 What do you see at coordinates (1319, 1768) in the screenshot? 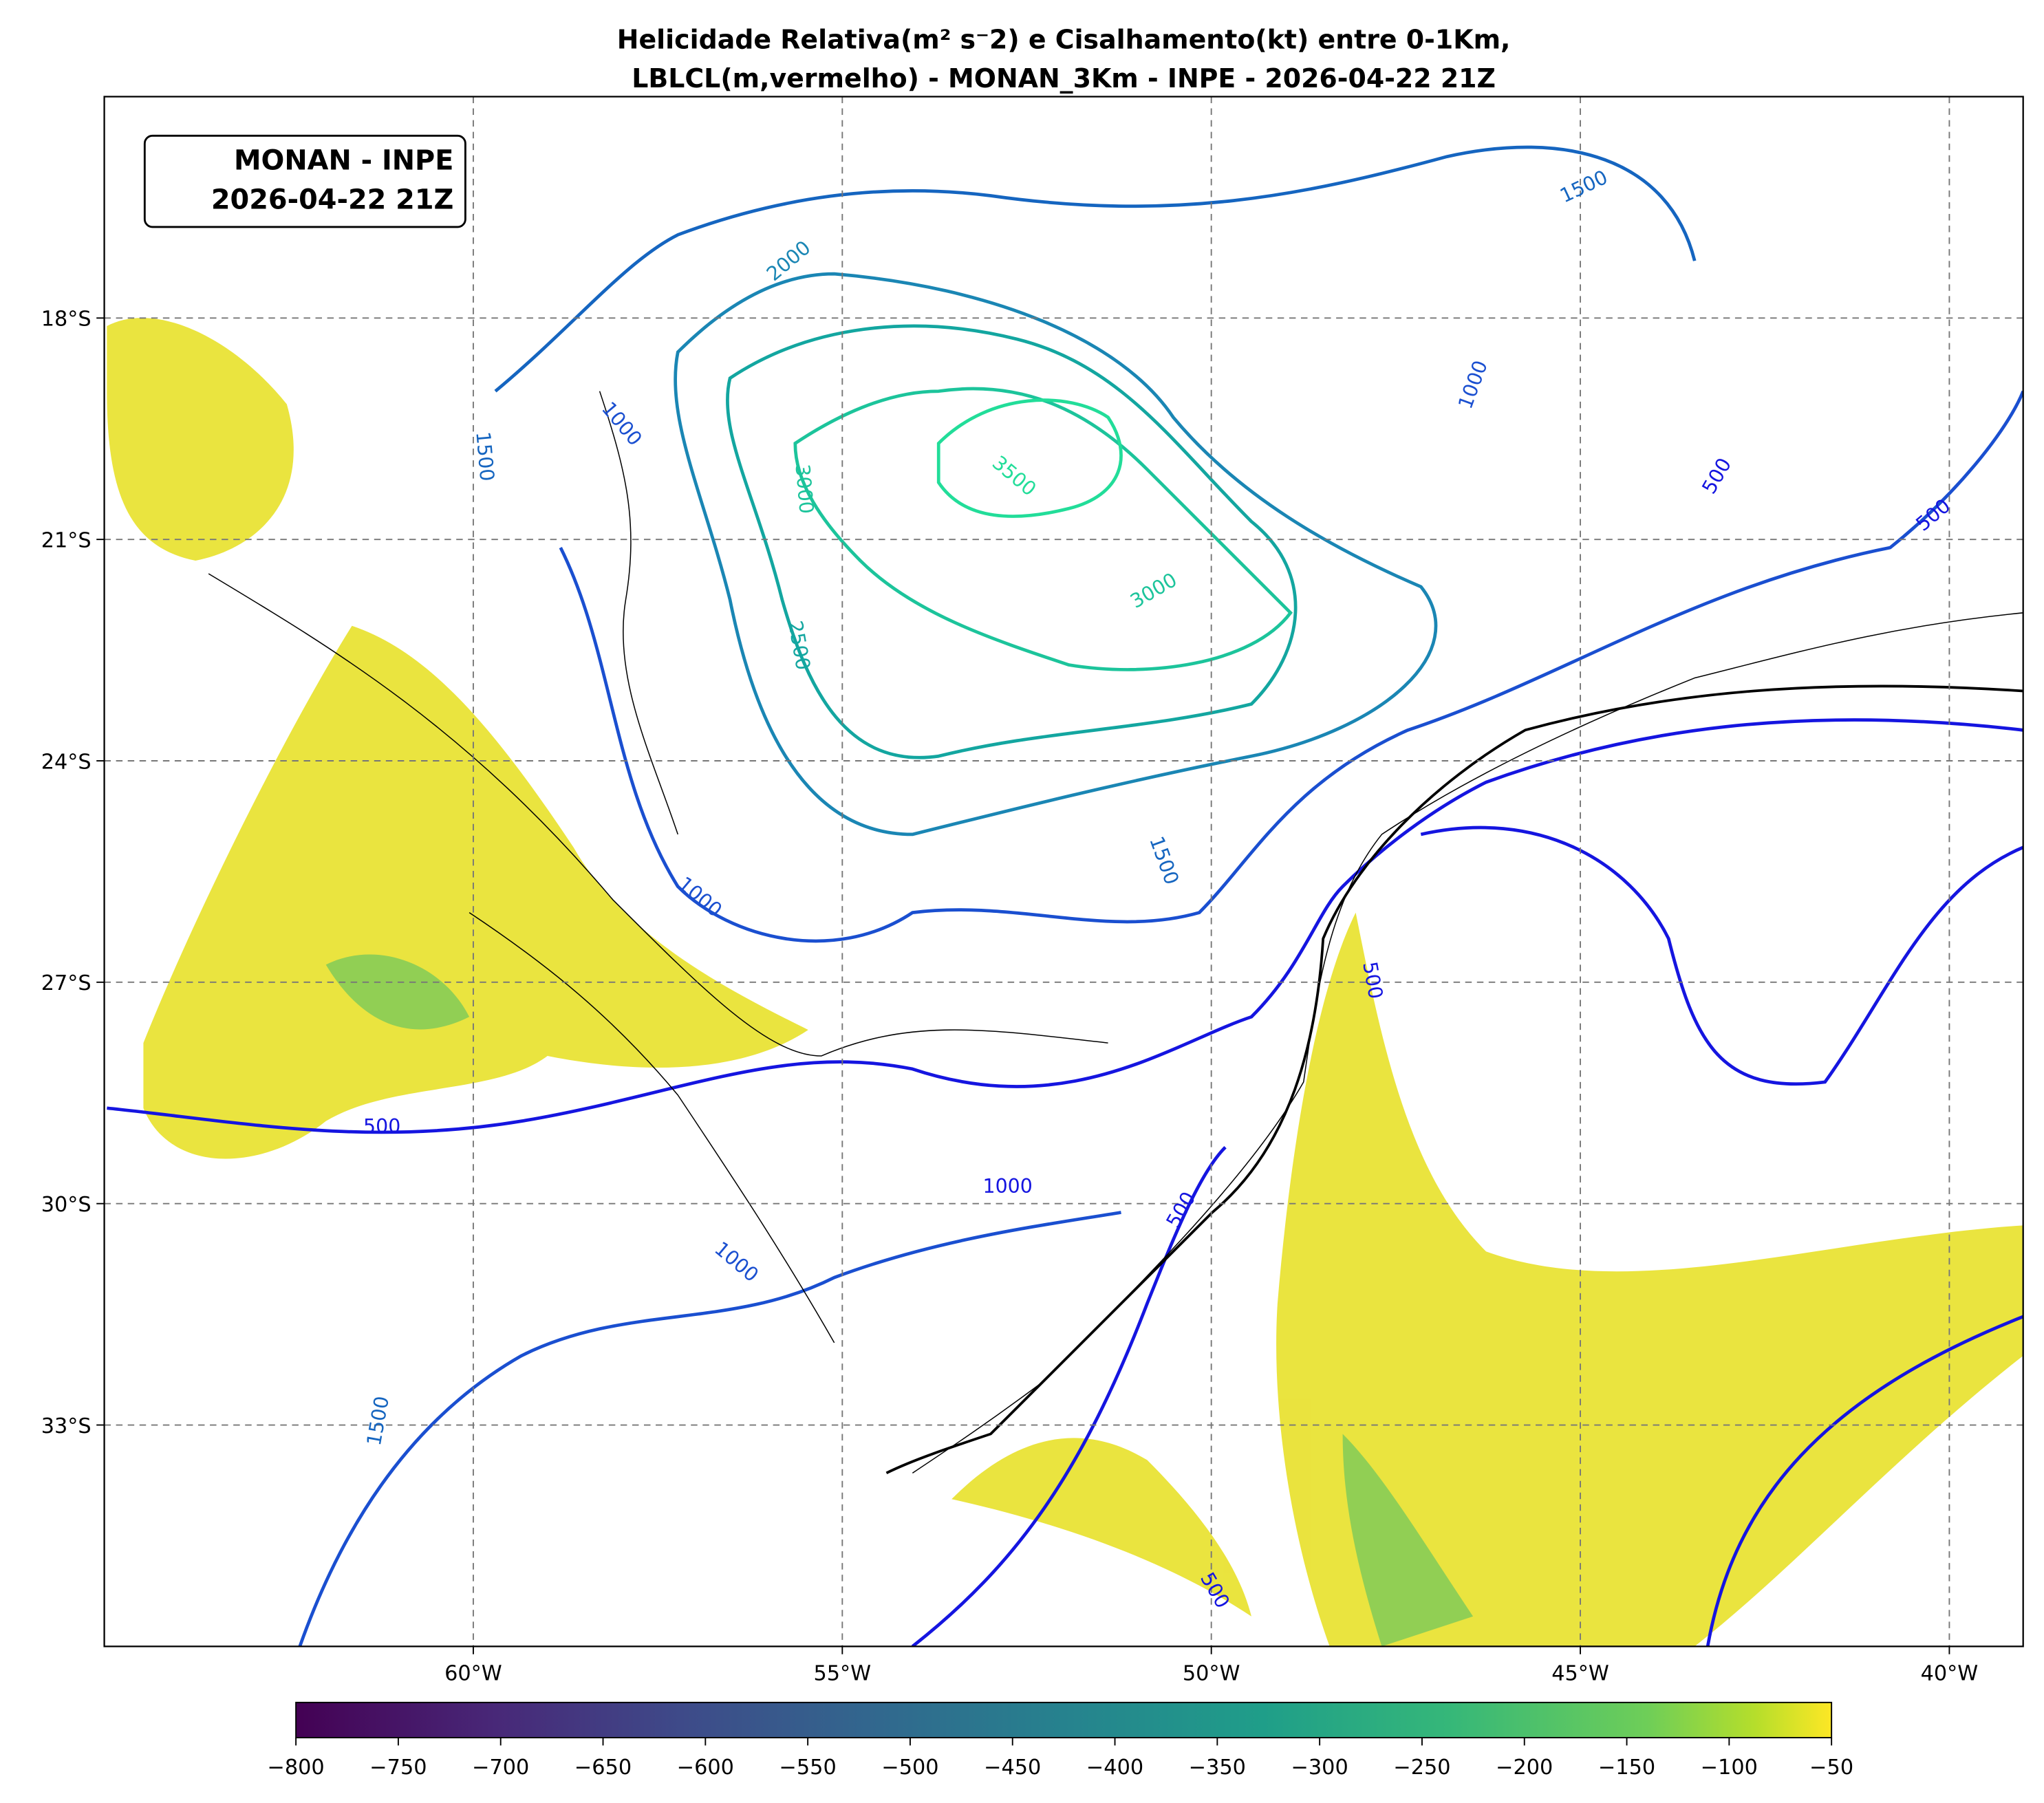
I see `colorbar-tick-label: −300` at bounding box center [1319, 1768].